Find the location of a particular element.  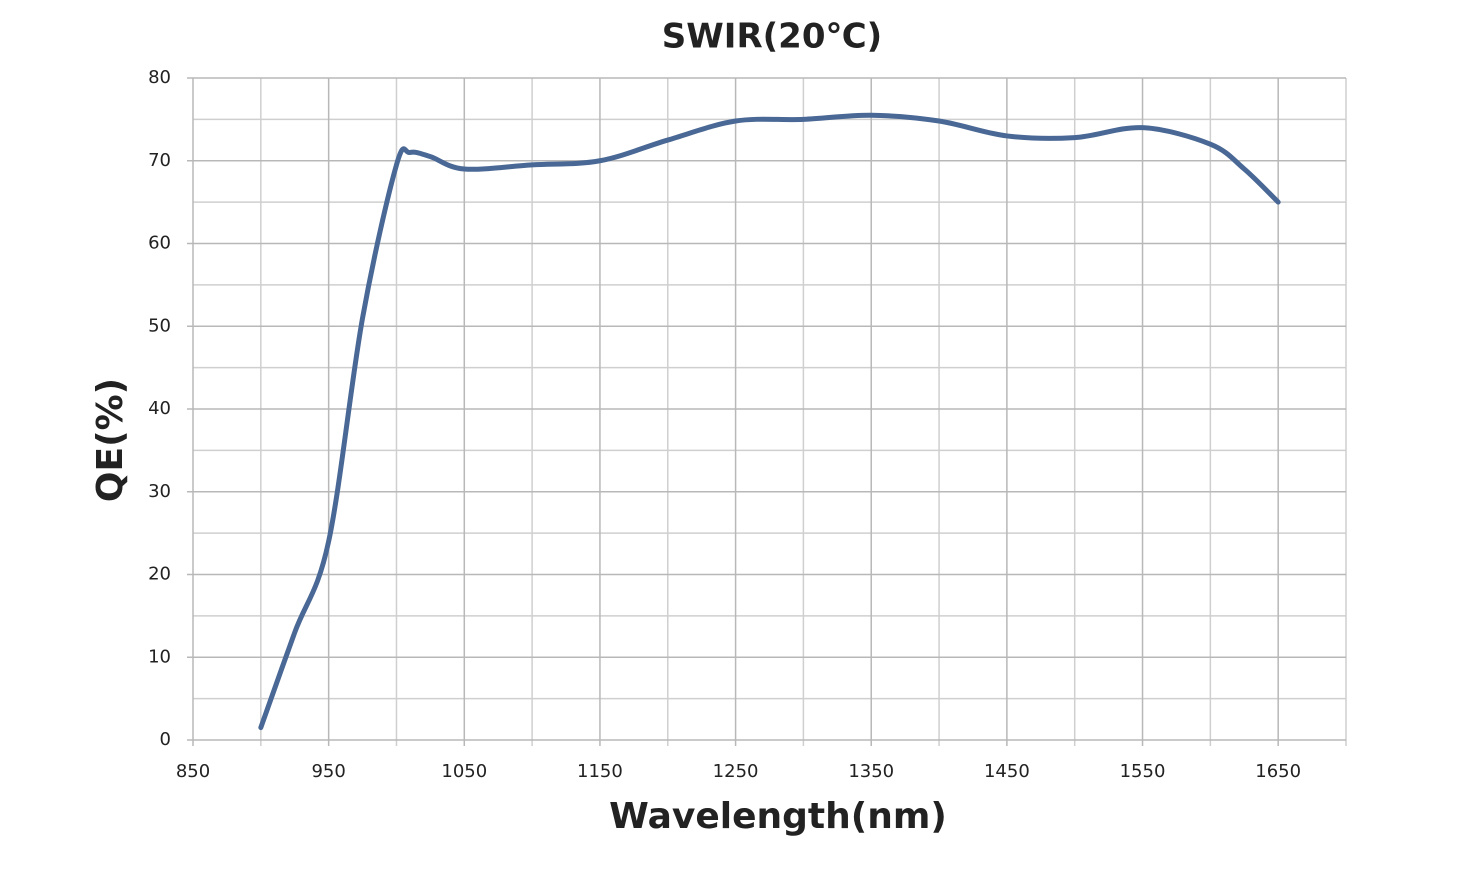

y-tick-label: 50 is located at coordinates (159, 325).